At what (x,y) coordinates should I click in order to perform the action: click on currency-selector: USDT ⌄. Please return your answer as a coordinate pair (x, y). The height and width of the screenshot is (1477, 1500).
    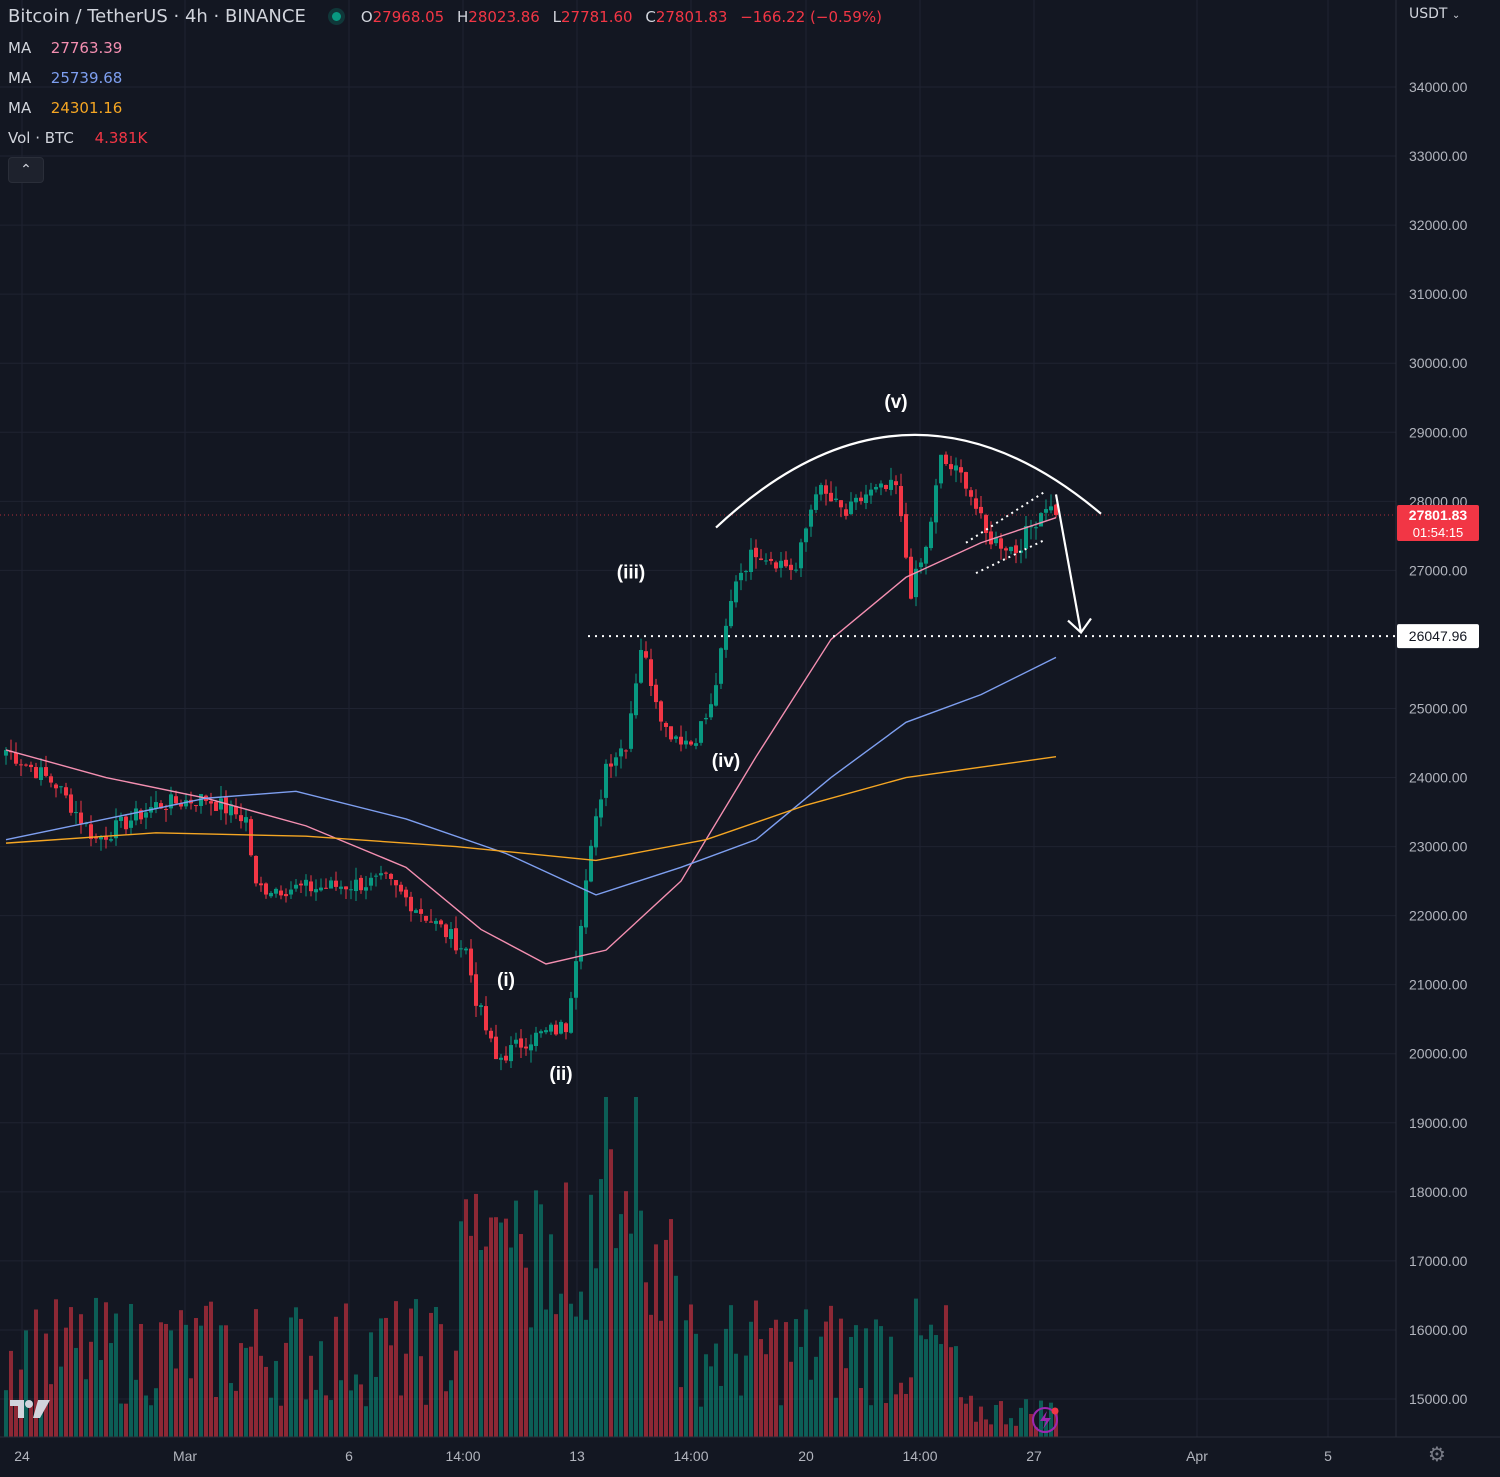
    Looking at the image, I should click on (1434, 14).